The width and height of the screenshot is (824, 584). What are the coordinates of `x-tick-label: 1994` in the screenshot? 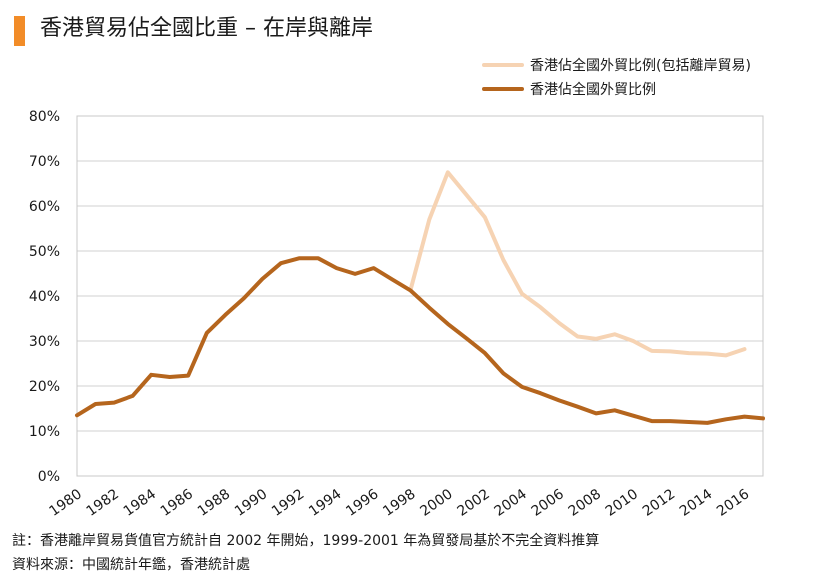 It's located at (325, 503).